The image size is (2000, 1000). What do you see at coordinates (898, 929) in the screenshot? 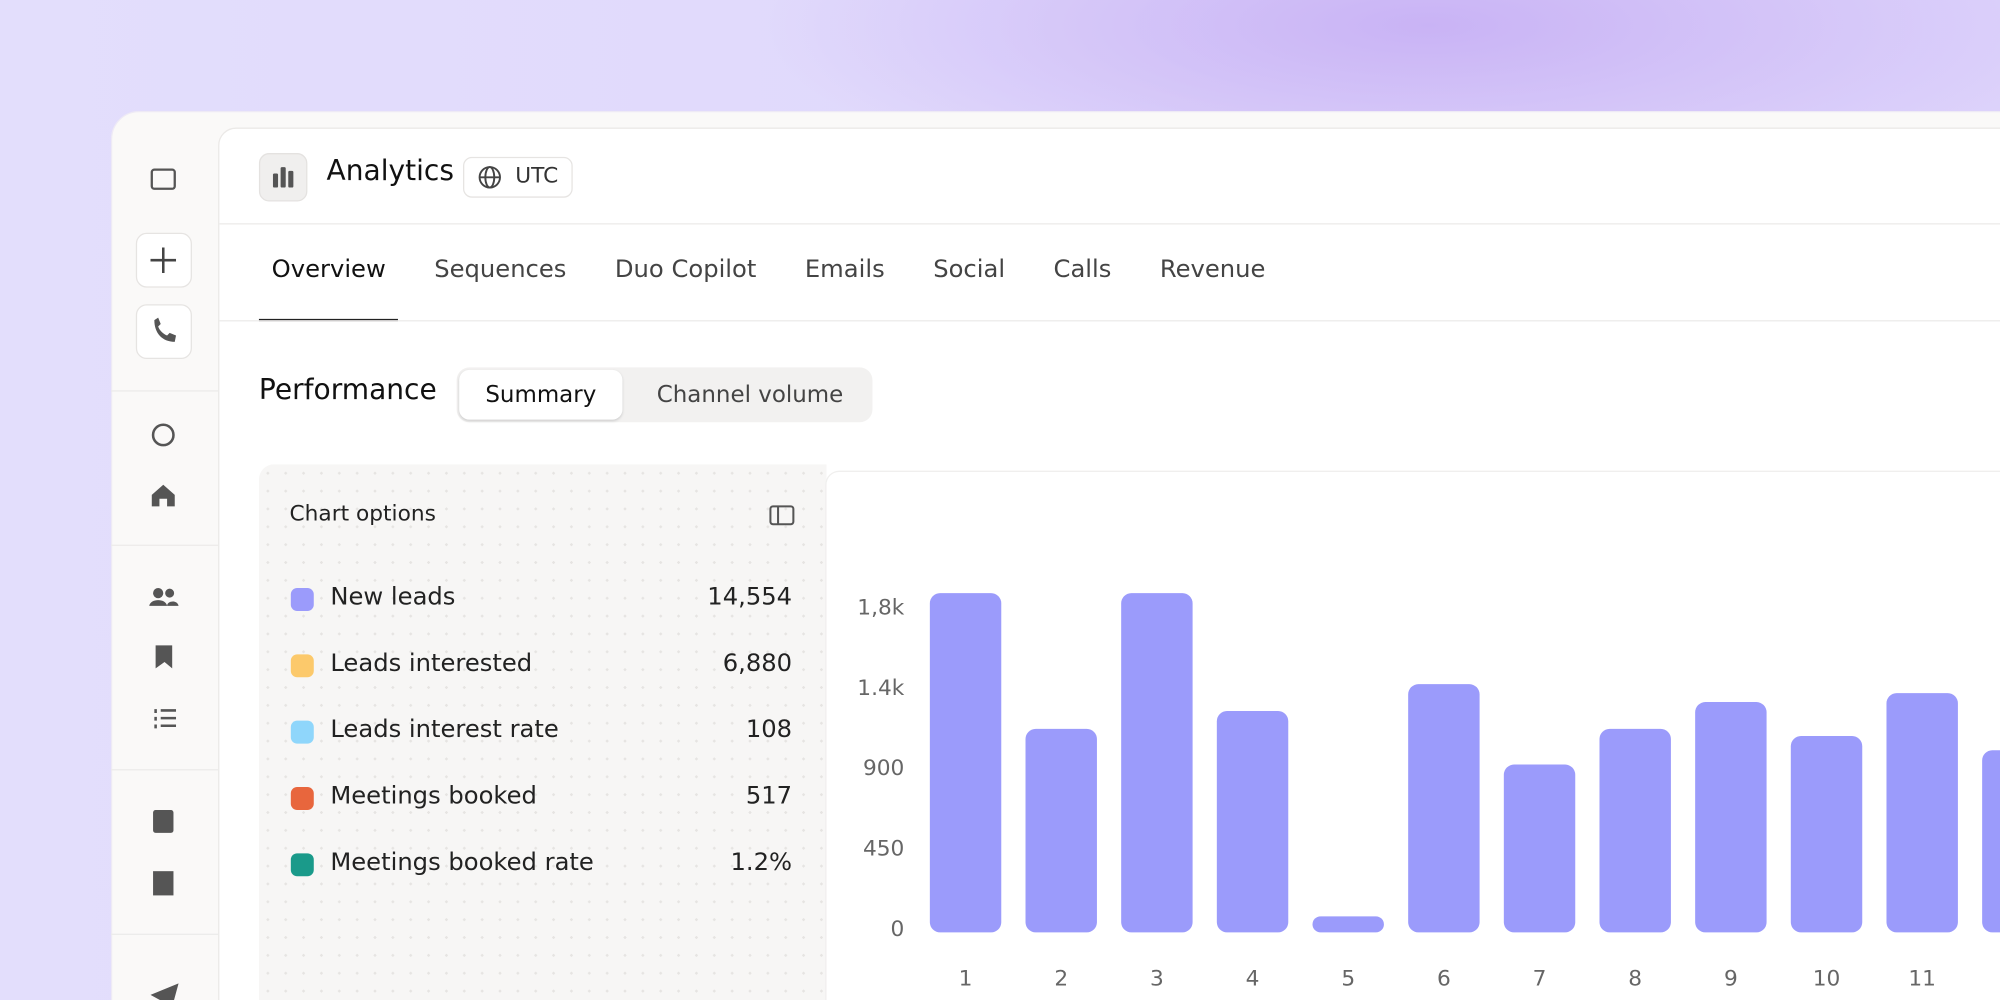
I see `y-tick-label: 0` at bounding box center [898, 929].